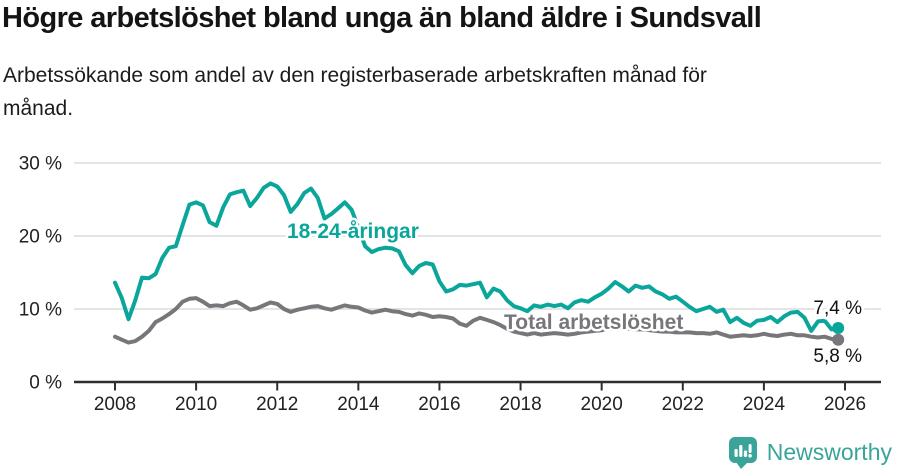 This screenshot has height=474, width=900. I want to click on x-tick-label: 2022, so click(683, 404).